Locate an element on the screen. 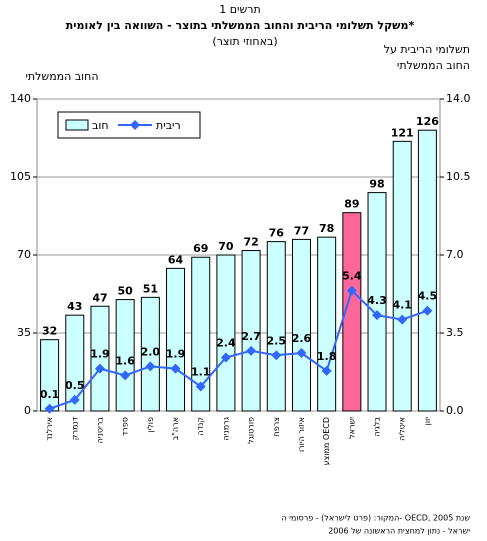 The height and width of the screenshot is (541, 487). x-tick-label: ספרד is located at coordinates (125, 426).